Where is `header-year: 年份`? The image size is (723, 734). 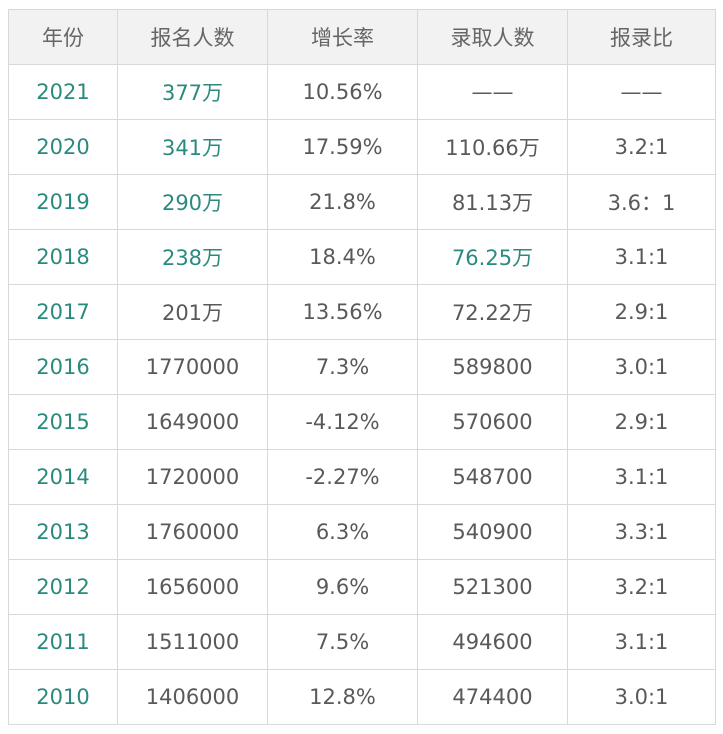 header-year: 年份 is located at coordinates (63, 37).